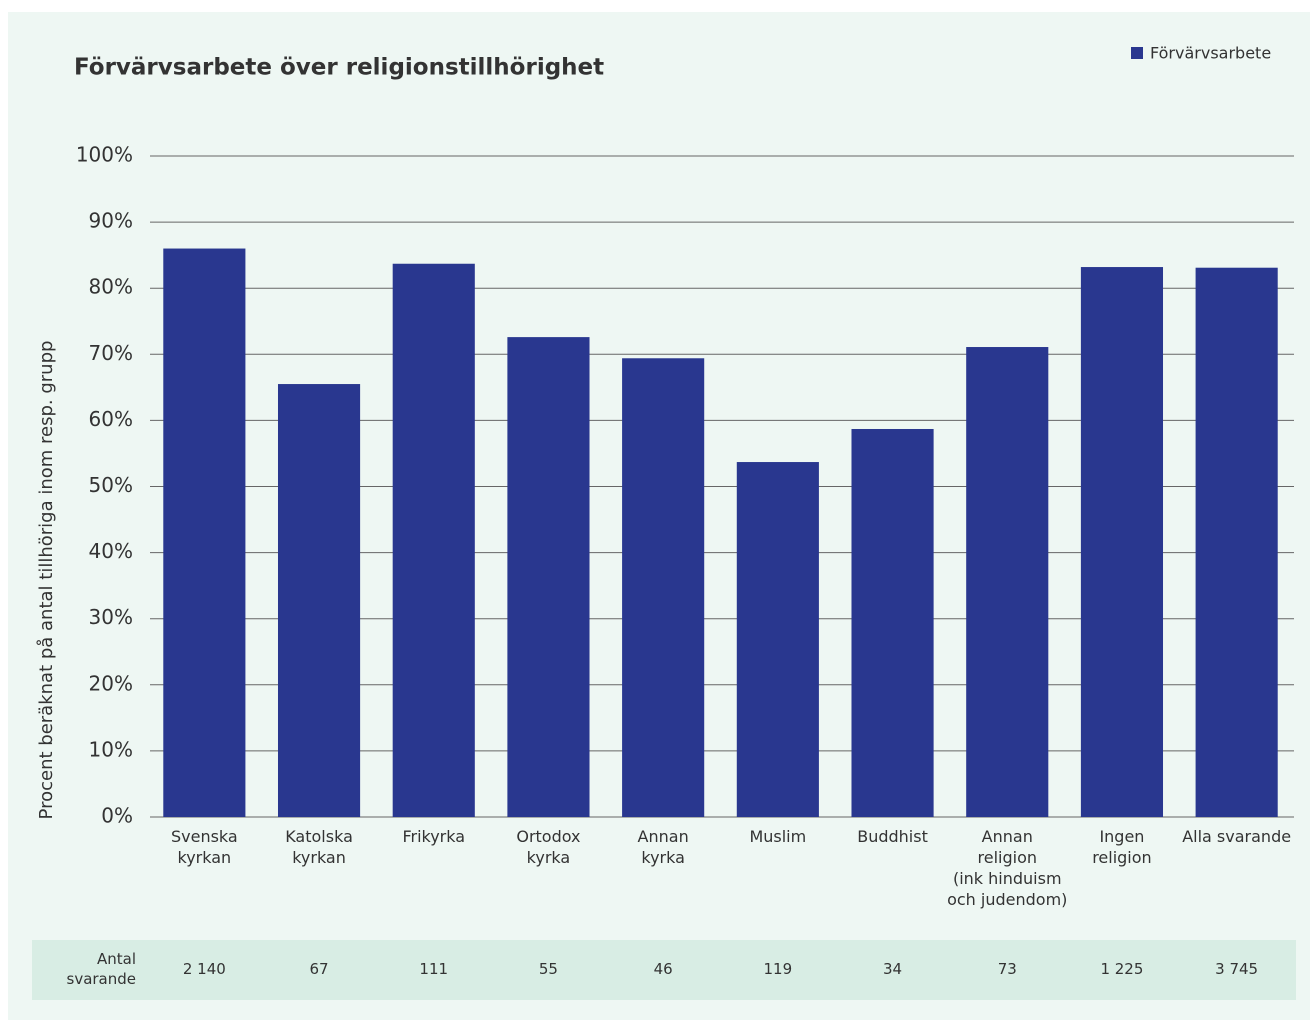 The height and width of the screenshot is (1020, 1310). I want to click on table-cell: 3 745, so click(1237, 969).